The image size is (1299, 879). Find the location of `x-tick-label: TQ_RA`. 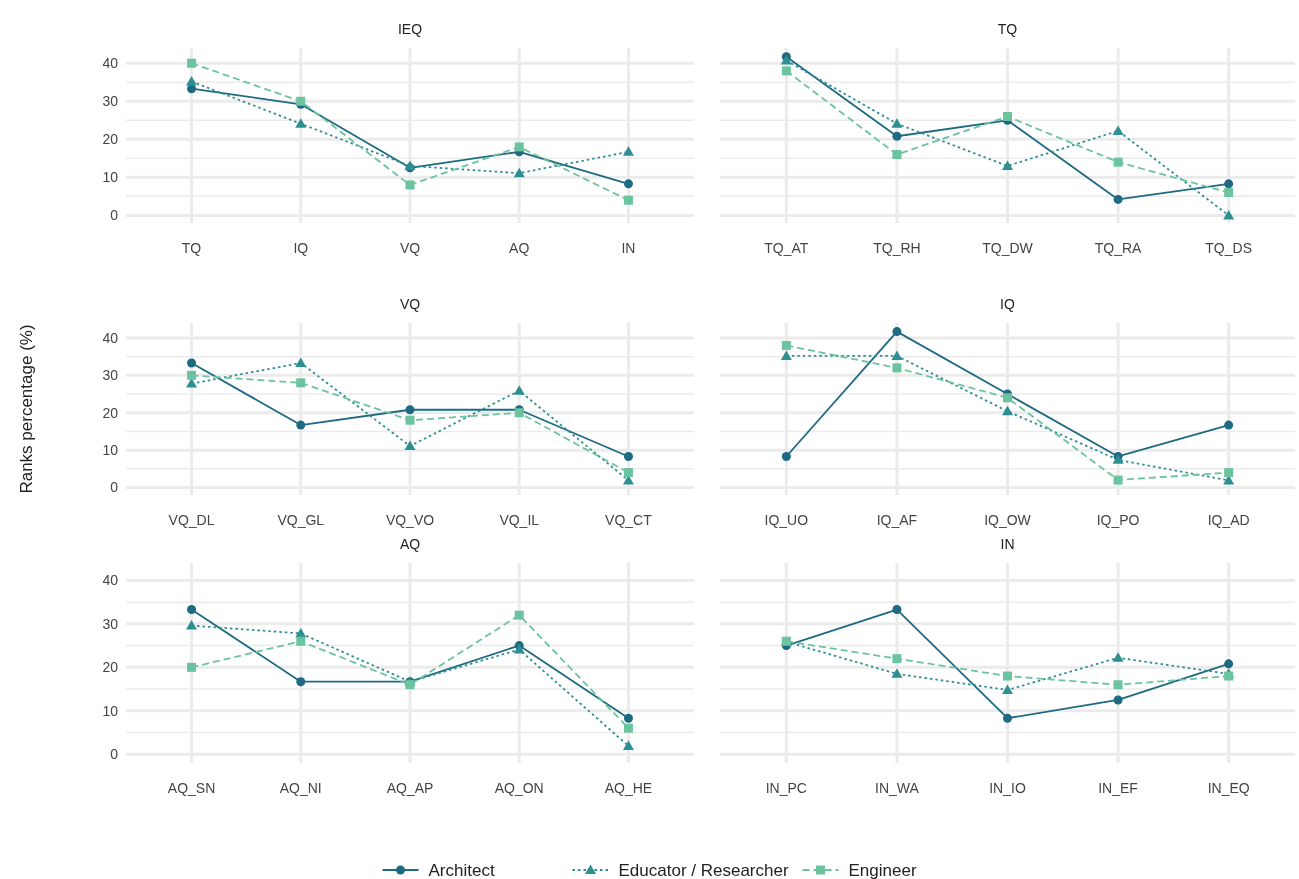

x-tick-label: TQ_RA is located at coordinates (1118, 248).